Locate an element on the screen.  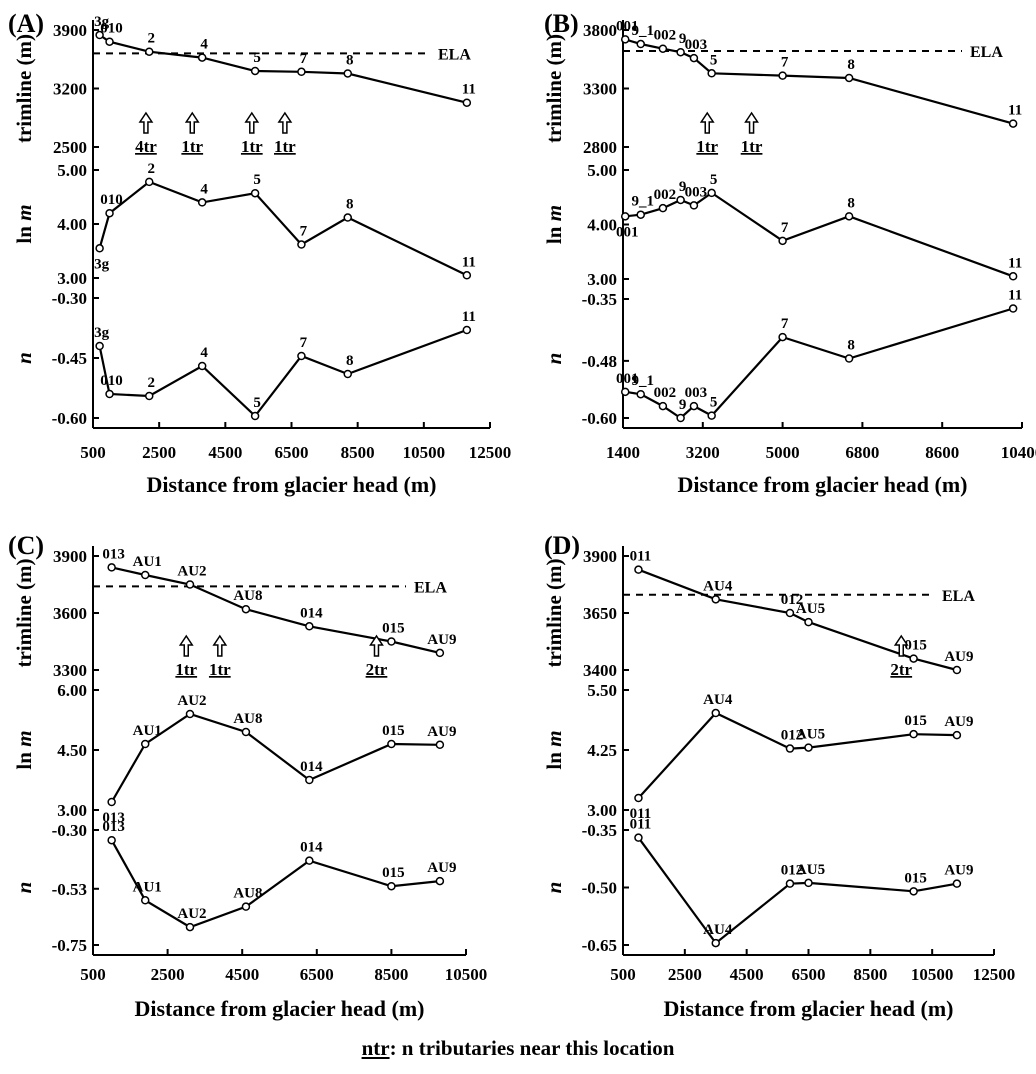
y-tick-label: 4.50 is located at coordinates (72, 750).